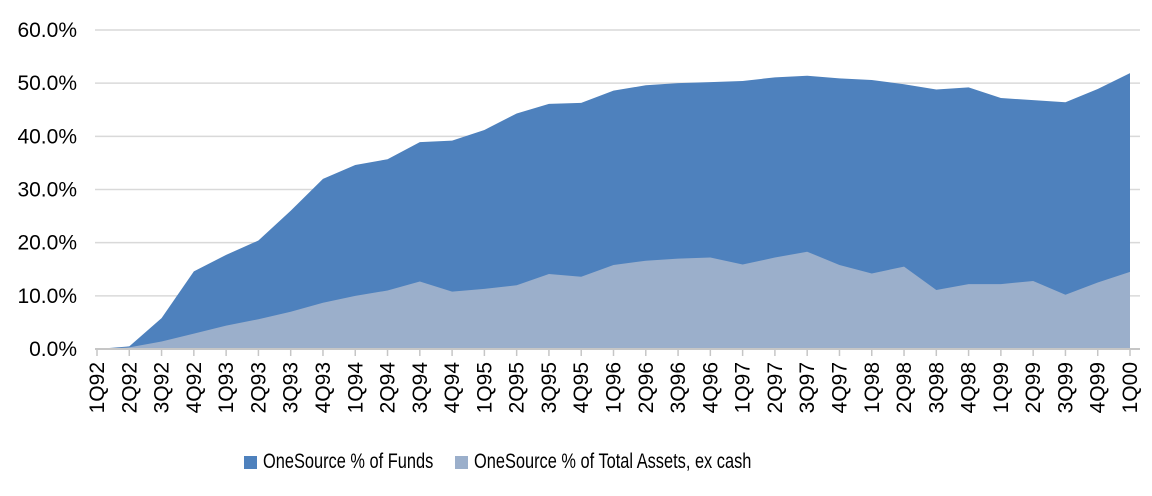  What do you see at coordinates (291, 387) in the screenshot?
I see `x-axis-tick-label: 3Q93` at bounding box center [291, 387].